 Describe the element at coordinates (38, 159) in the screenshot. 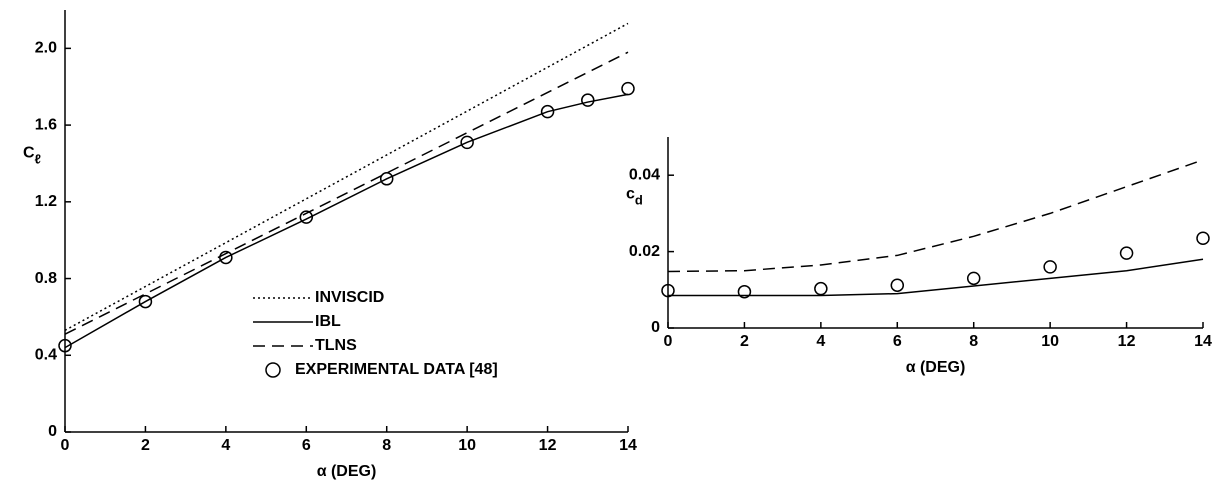

I see `y-axis-label-sub: ℓ` at that location.